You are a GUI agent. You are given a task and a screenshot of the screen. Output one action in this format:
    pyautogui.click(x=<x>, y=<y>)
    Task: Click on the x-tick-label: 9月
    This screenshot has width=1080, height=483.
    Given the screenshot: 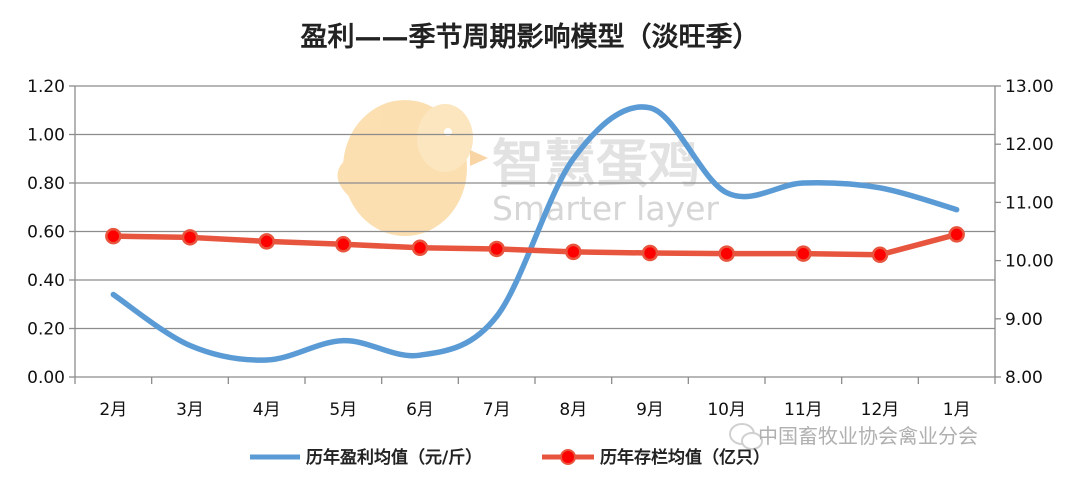 What is the action you would take?
    pyautogui.click(x=650, y=410)
    